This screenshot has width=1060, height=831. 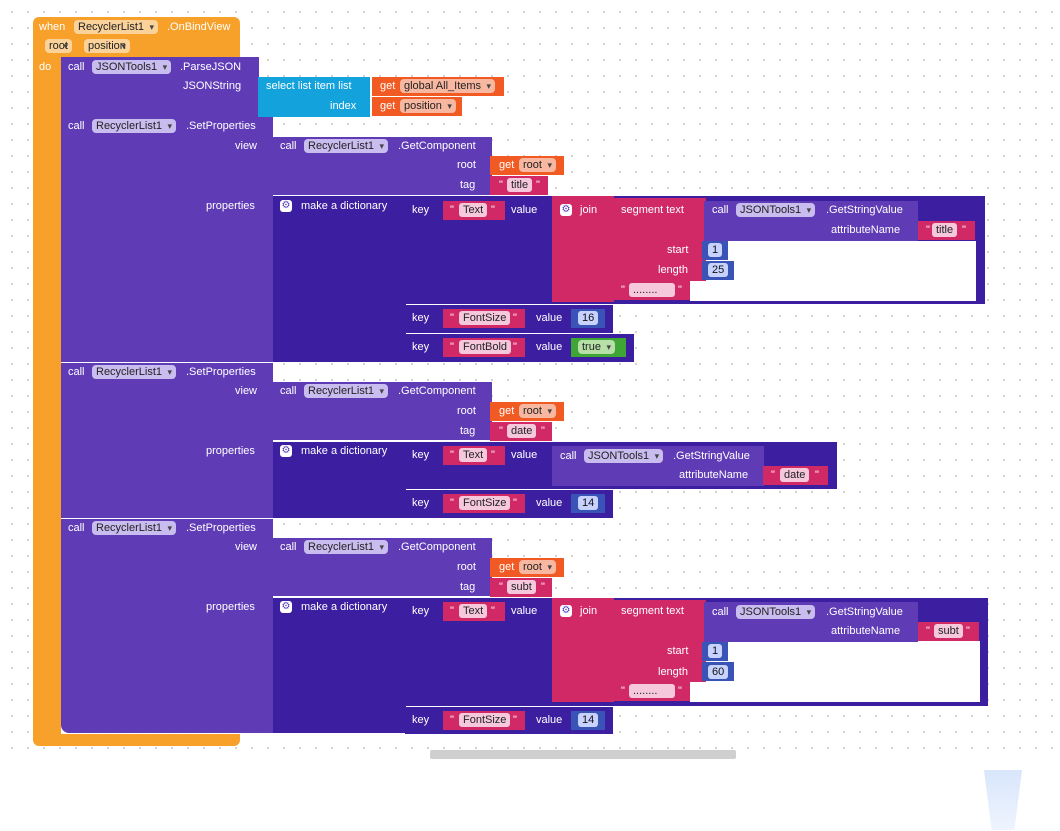 I want to click on param-root: root, so click(x=58, y=46).